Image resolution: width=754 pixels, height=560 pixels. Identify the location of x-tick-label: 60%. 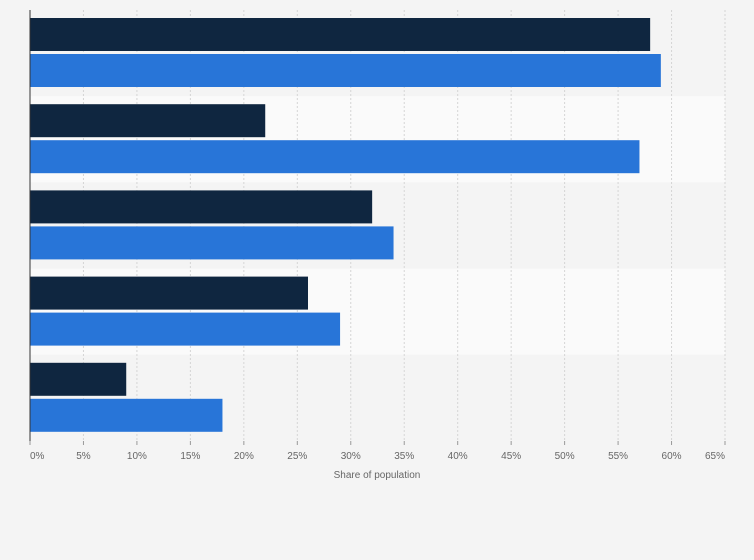
(672, 456).